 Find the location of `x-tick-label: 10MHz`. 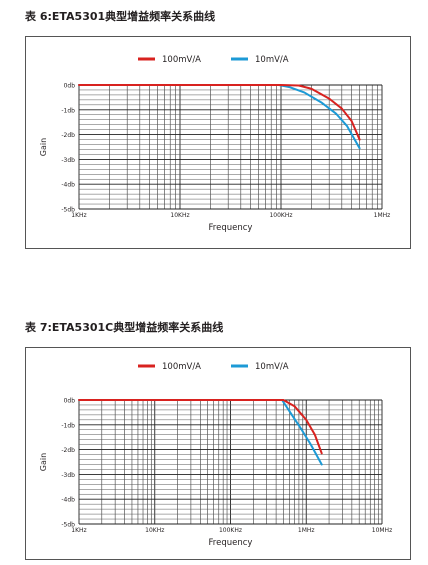

x-tick-label: 10MHz is located at coordinates (382, 530).